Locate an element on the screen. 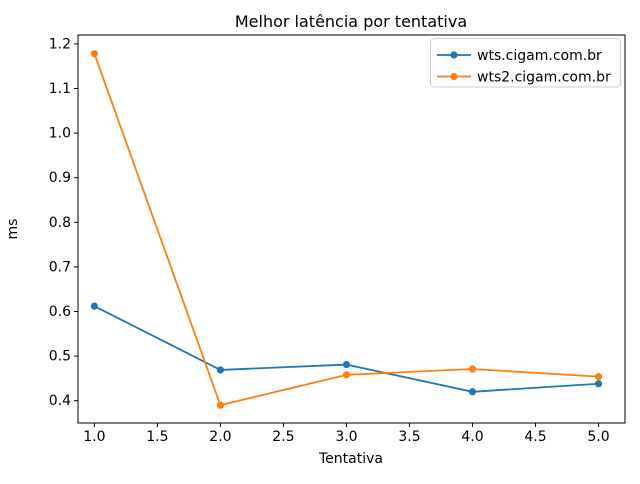 The image size is (640, 484). marker-wts2-cigam-com-br-x1 is located at coordinates (94, 54).